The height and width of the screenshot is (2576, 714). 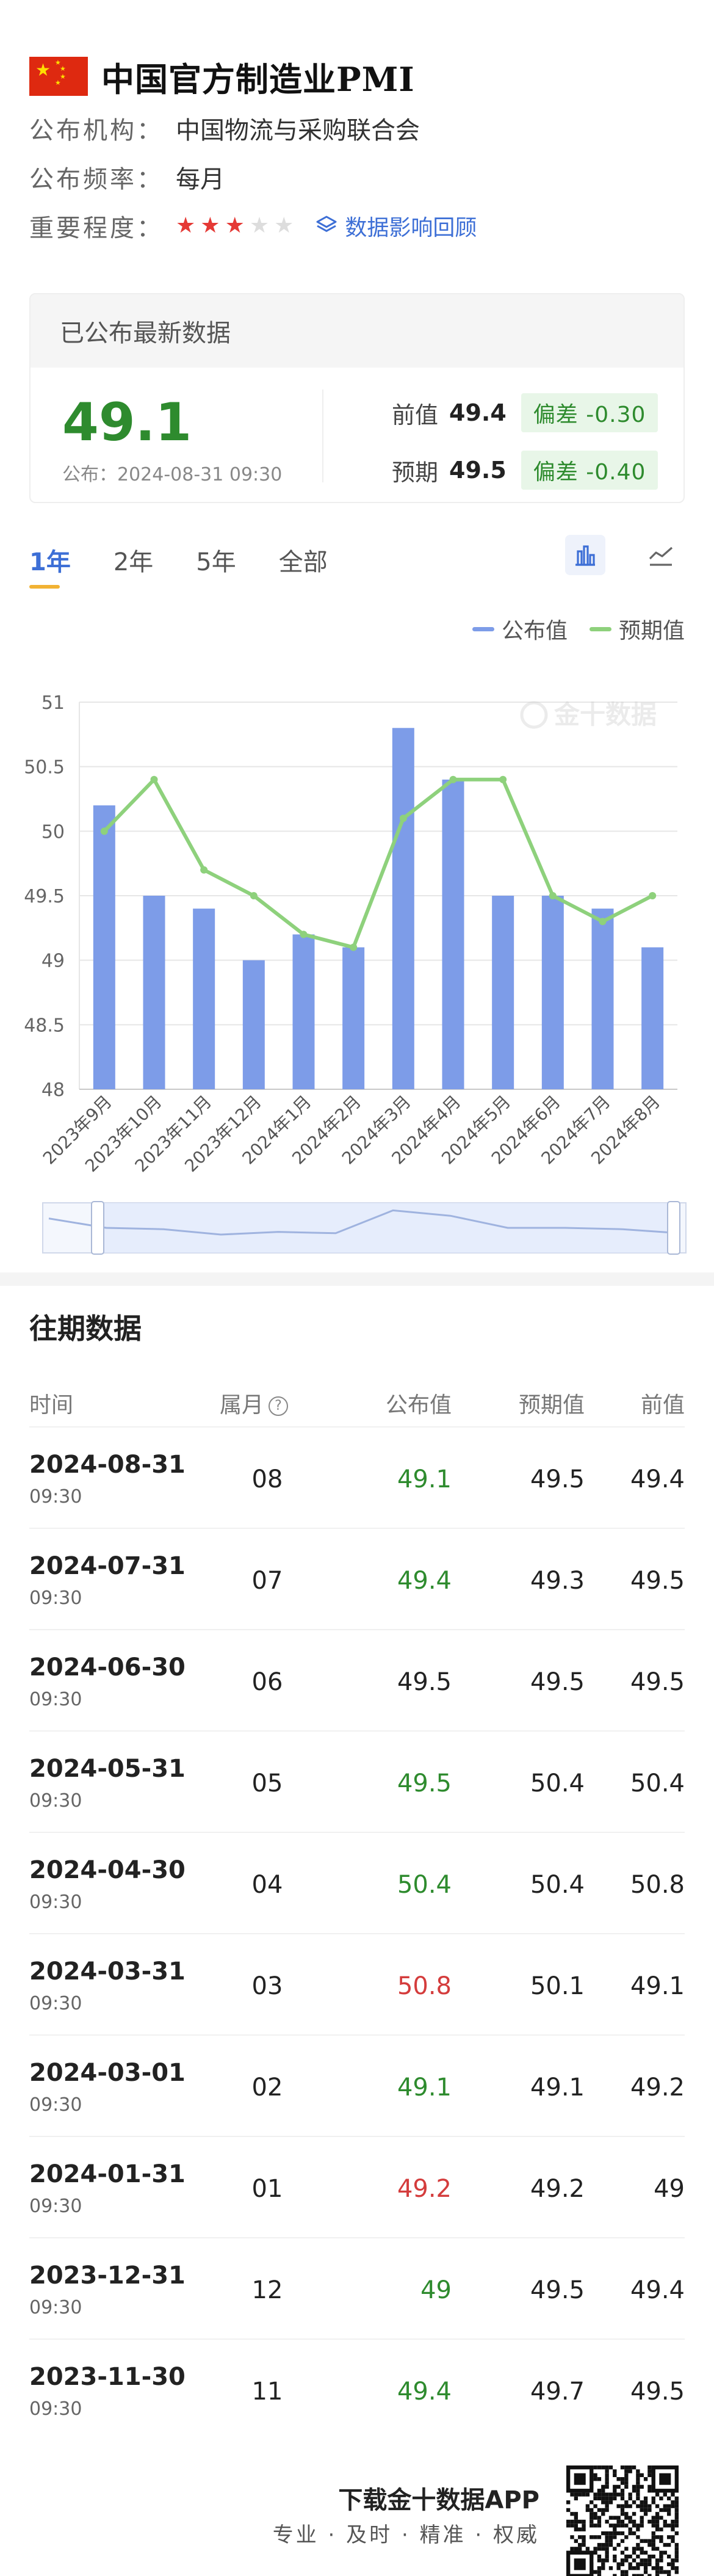 What do you see at coordinates (600, 628) in the screenshot?
I see `legend-forecast-swatch` at bounding box center [600, 628].